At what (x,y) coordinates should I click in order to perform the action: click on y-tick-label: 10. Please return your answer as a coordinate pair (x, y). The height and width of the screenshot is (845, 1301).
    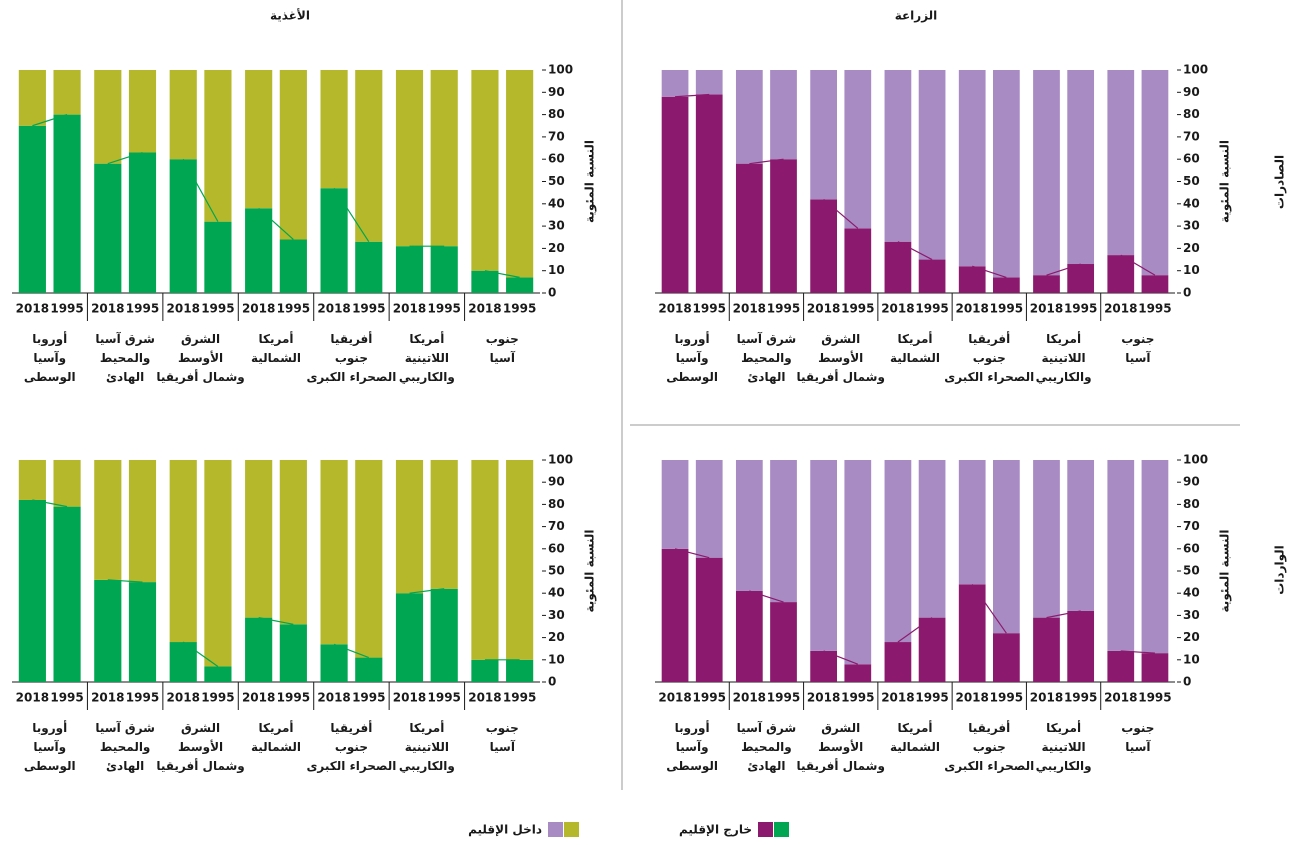
    Looking at the image, I should click on (1191, 659).